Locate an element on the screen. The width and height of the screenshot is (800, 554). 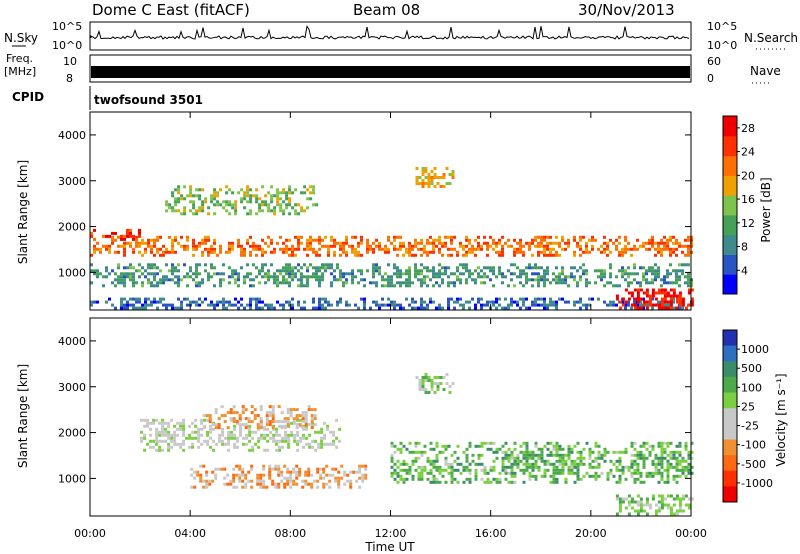
colorbar-segment is located at coordinates (730, 431).